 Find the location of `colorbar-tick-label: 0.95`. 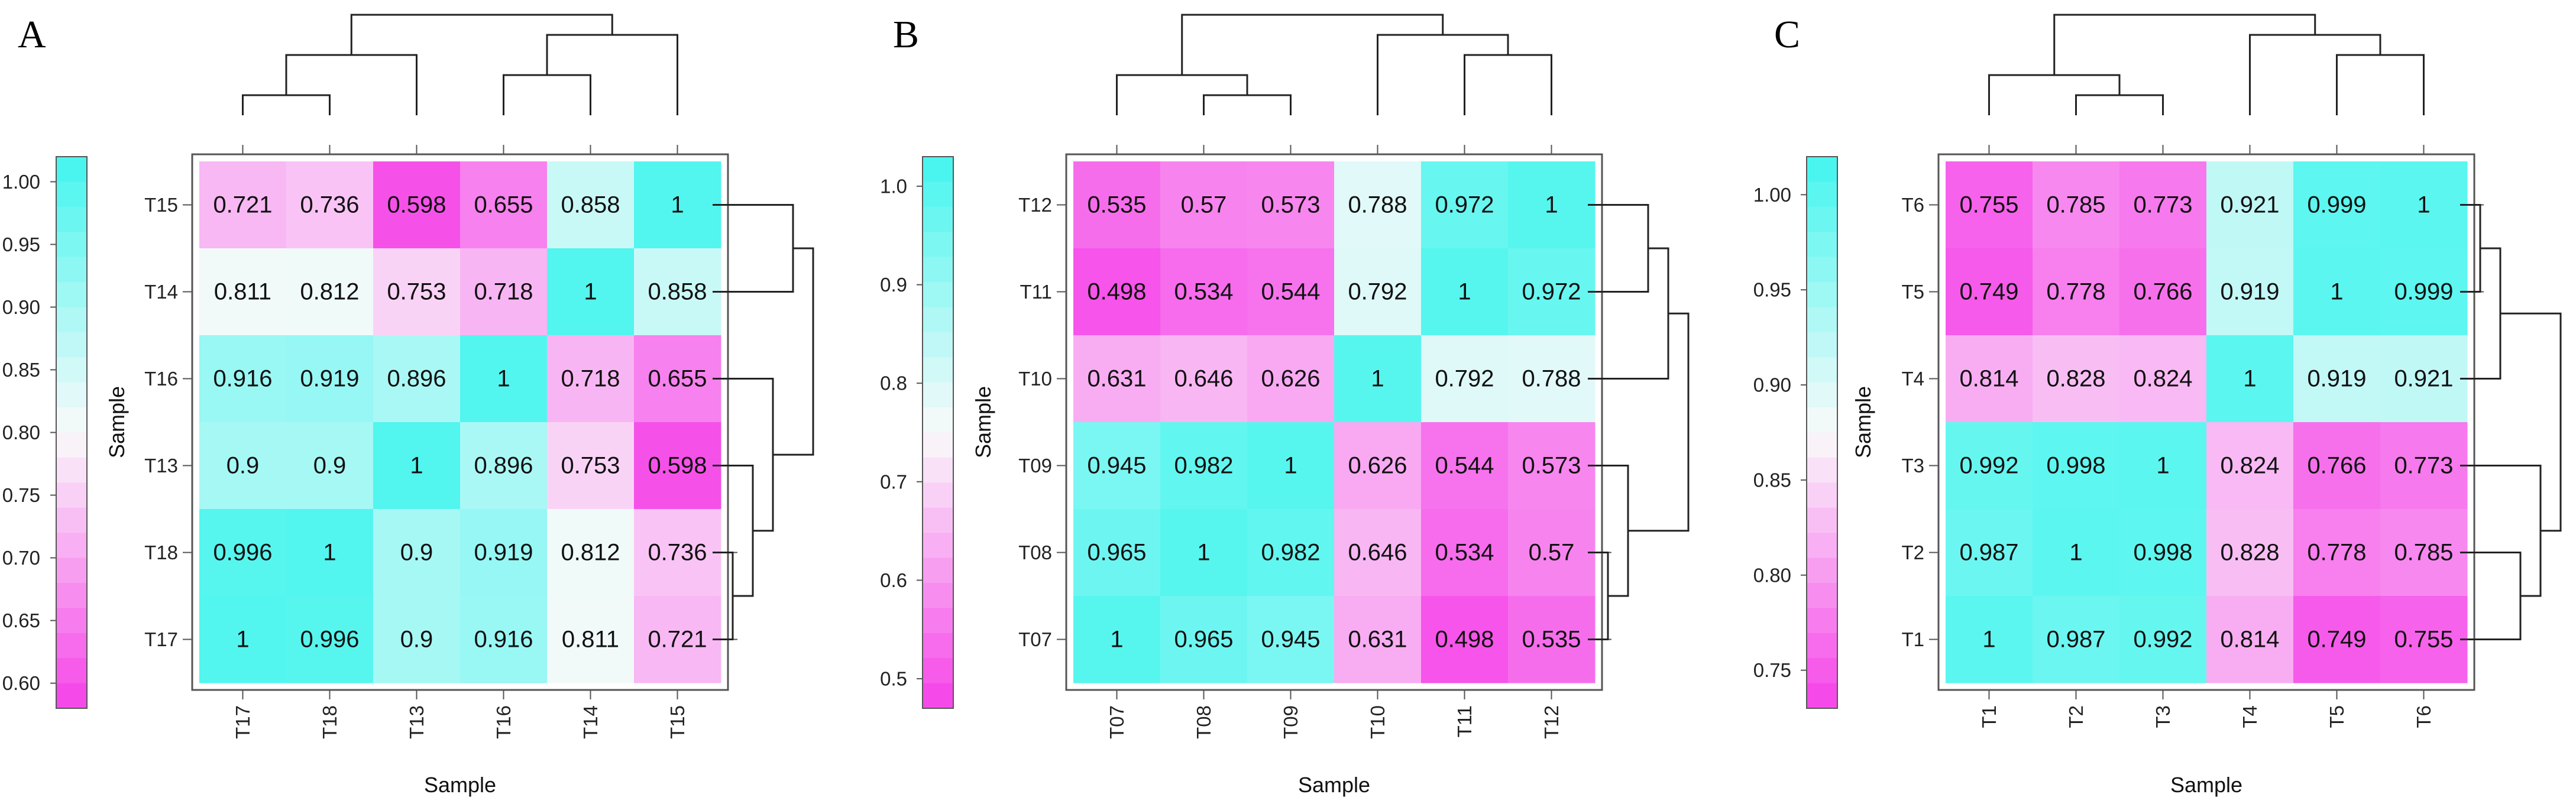

colorbar-tick-label: 0.95 is located at coordinates (21, 245).